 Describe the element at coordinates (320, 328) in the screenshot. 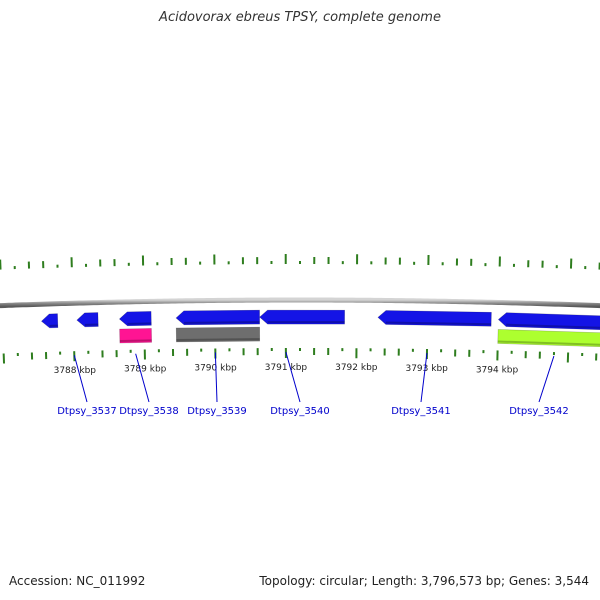

I see `gene-features` at that location.